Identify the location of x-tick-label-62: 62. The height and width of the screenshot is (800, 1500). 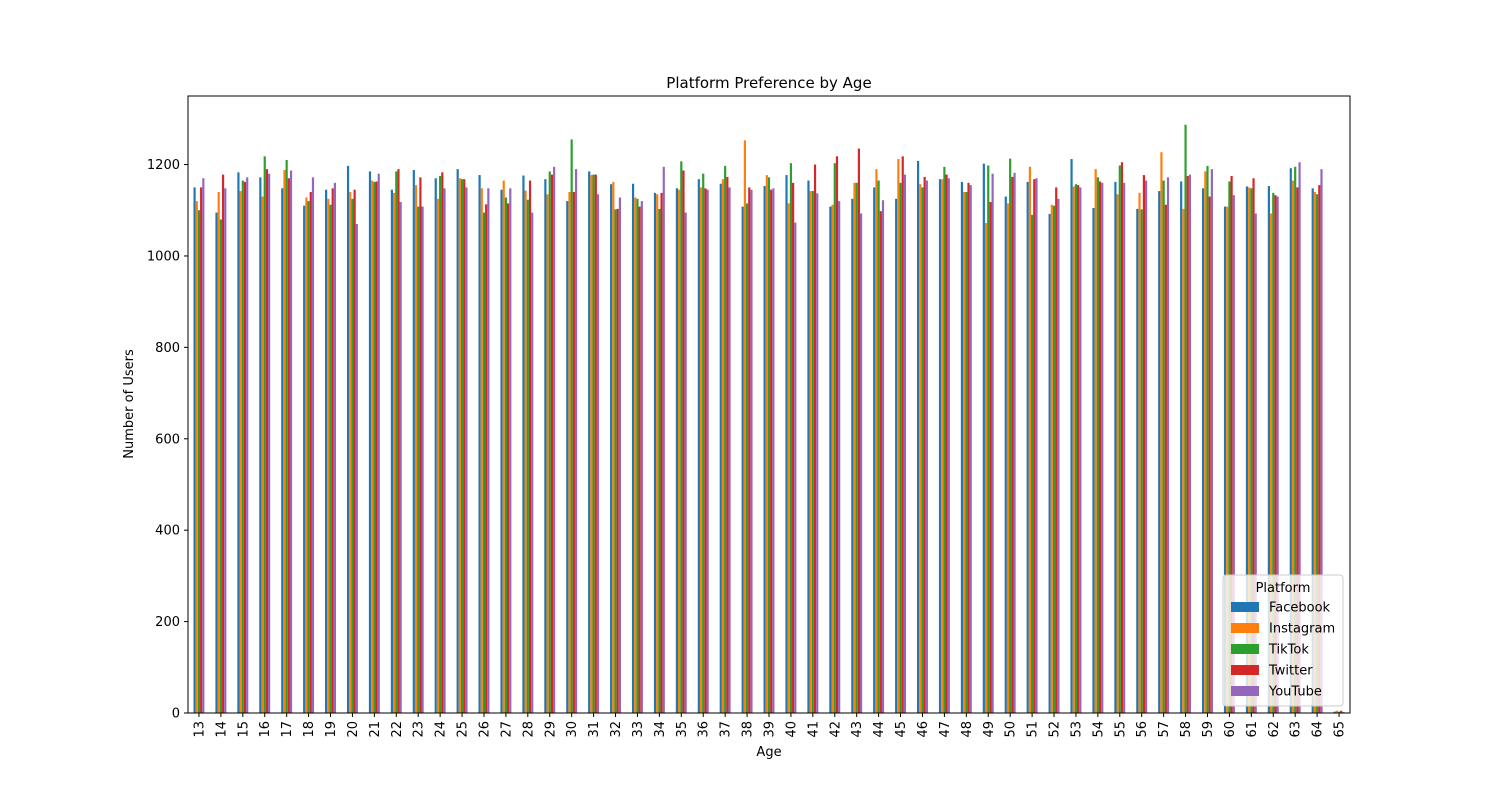
(1274, 729).